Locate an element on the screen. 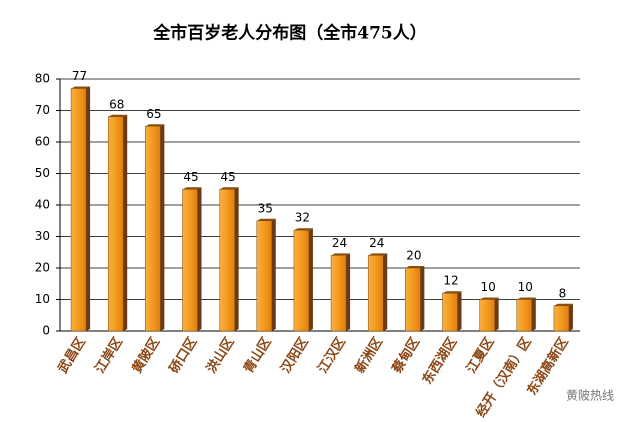  x-tick-label: 汉阳区 is located at coordinates (295, 355).